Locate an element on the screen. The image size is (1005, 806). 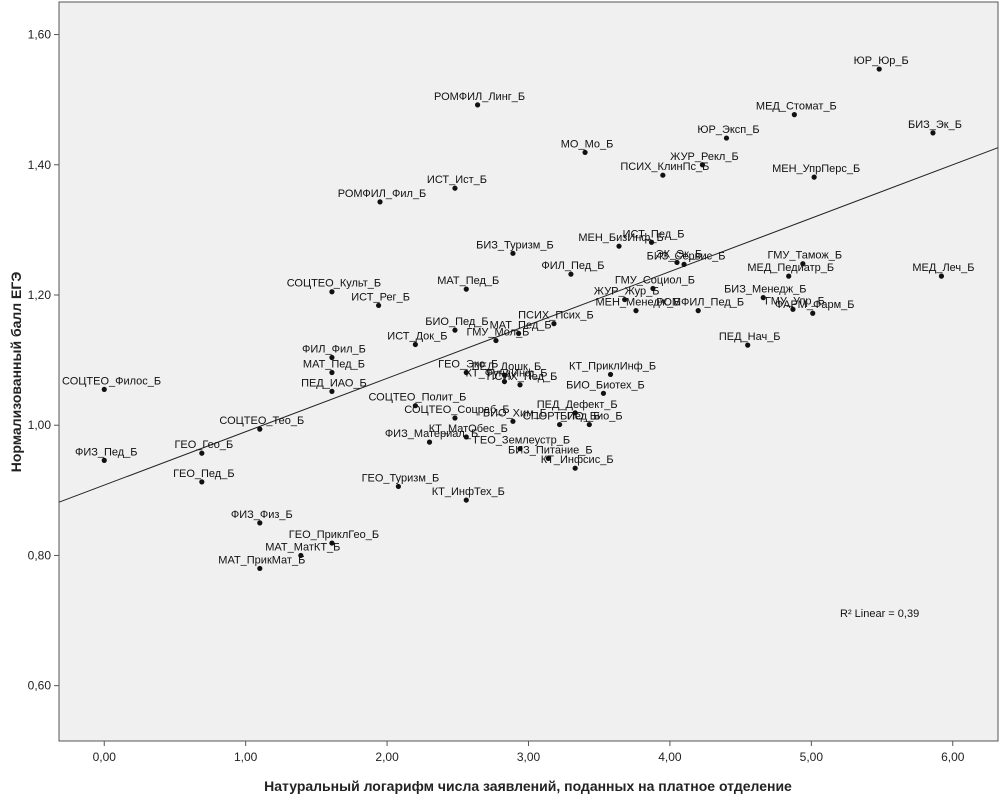
data-point-label: СОЦТЕО_Филос_Б is located at coordinates (111, 381).